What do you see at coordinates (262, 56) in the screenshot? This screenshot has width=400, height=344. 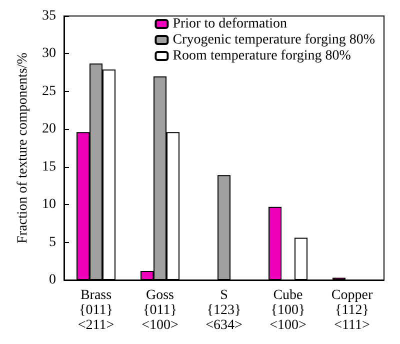 I see `legend-label: Room temperature forging 80%` at bounding box center [262, 56].